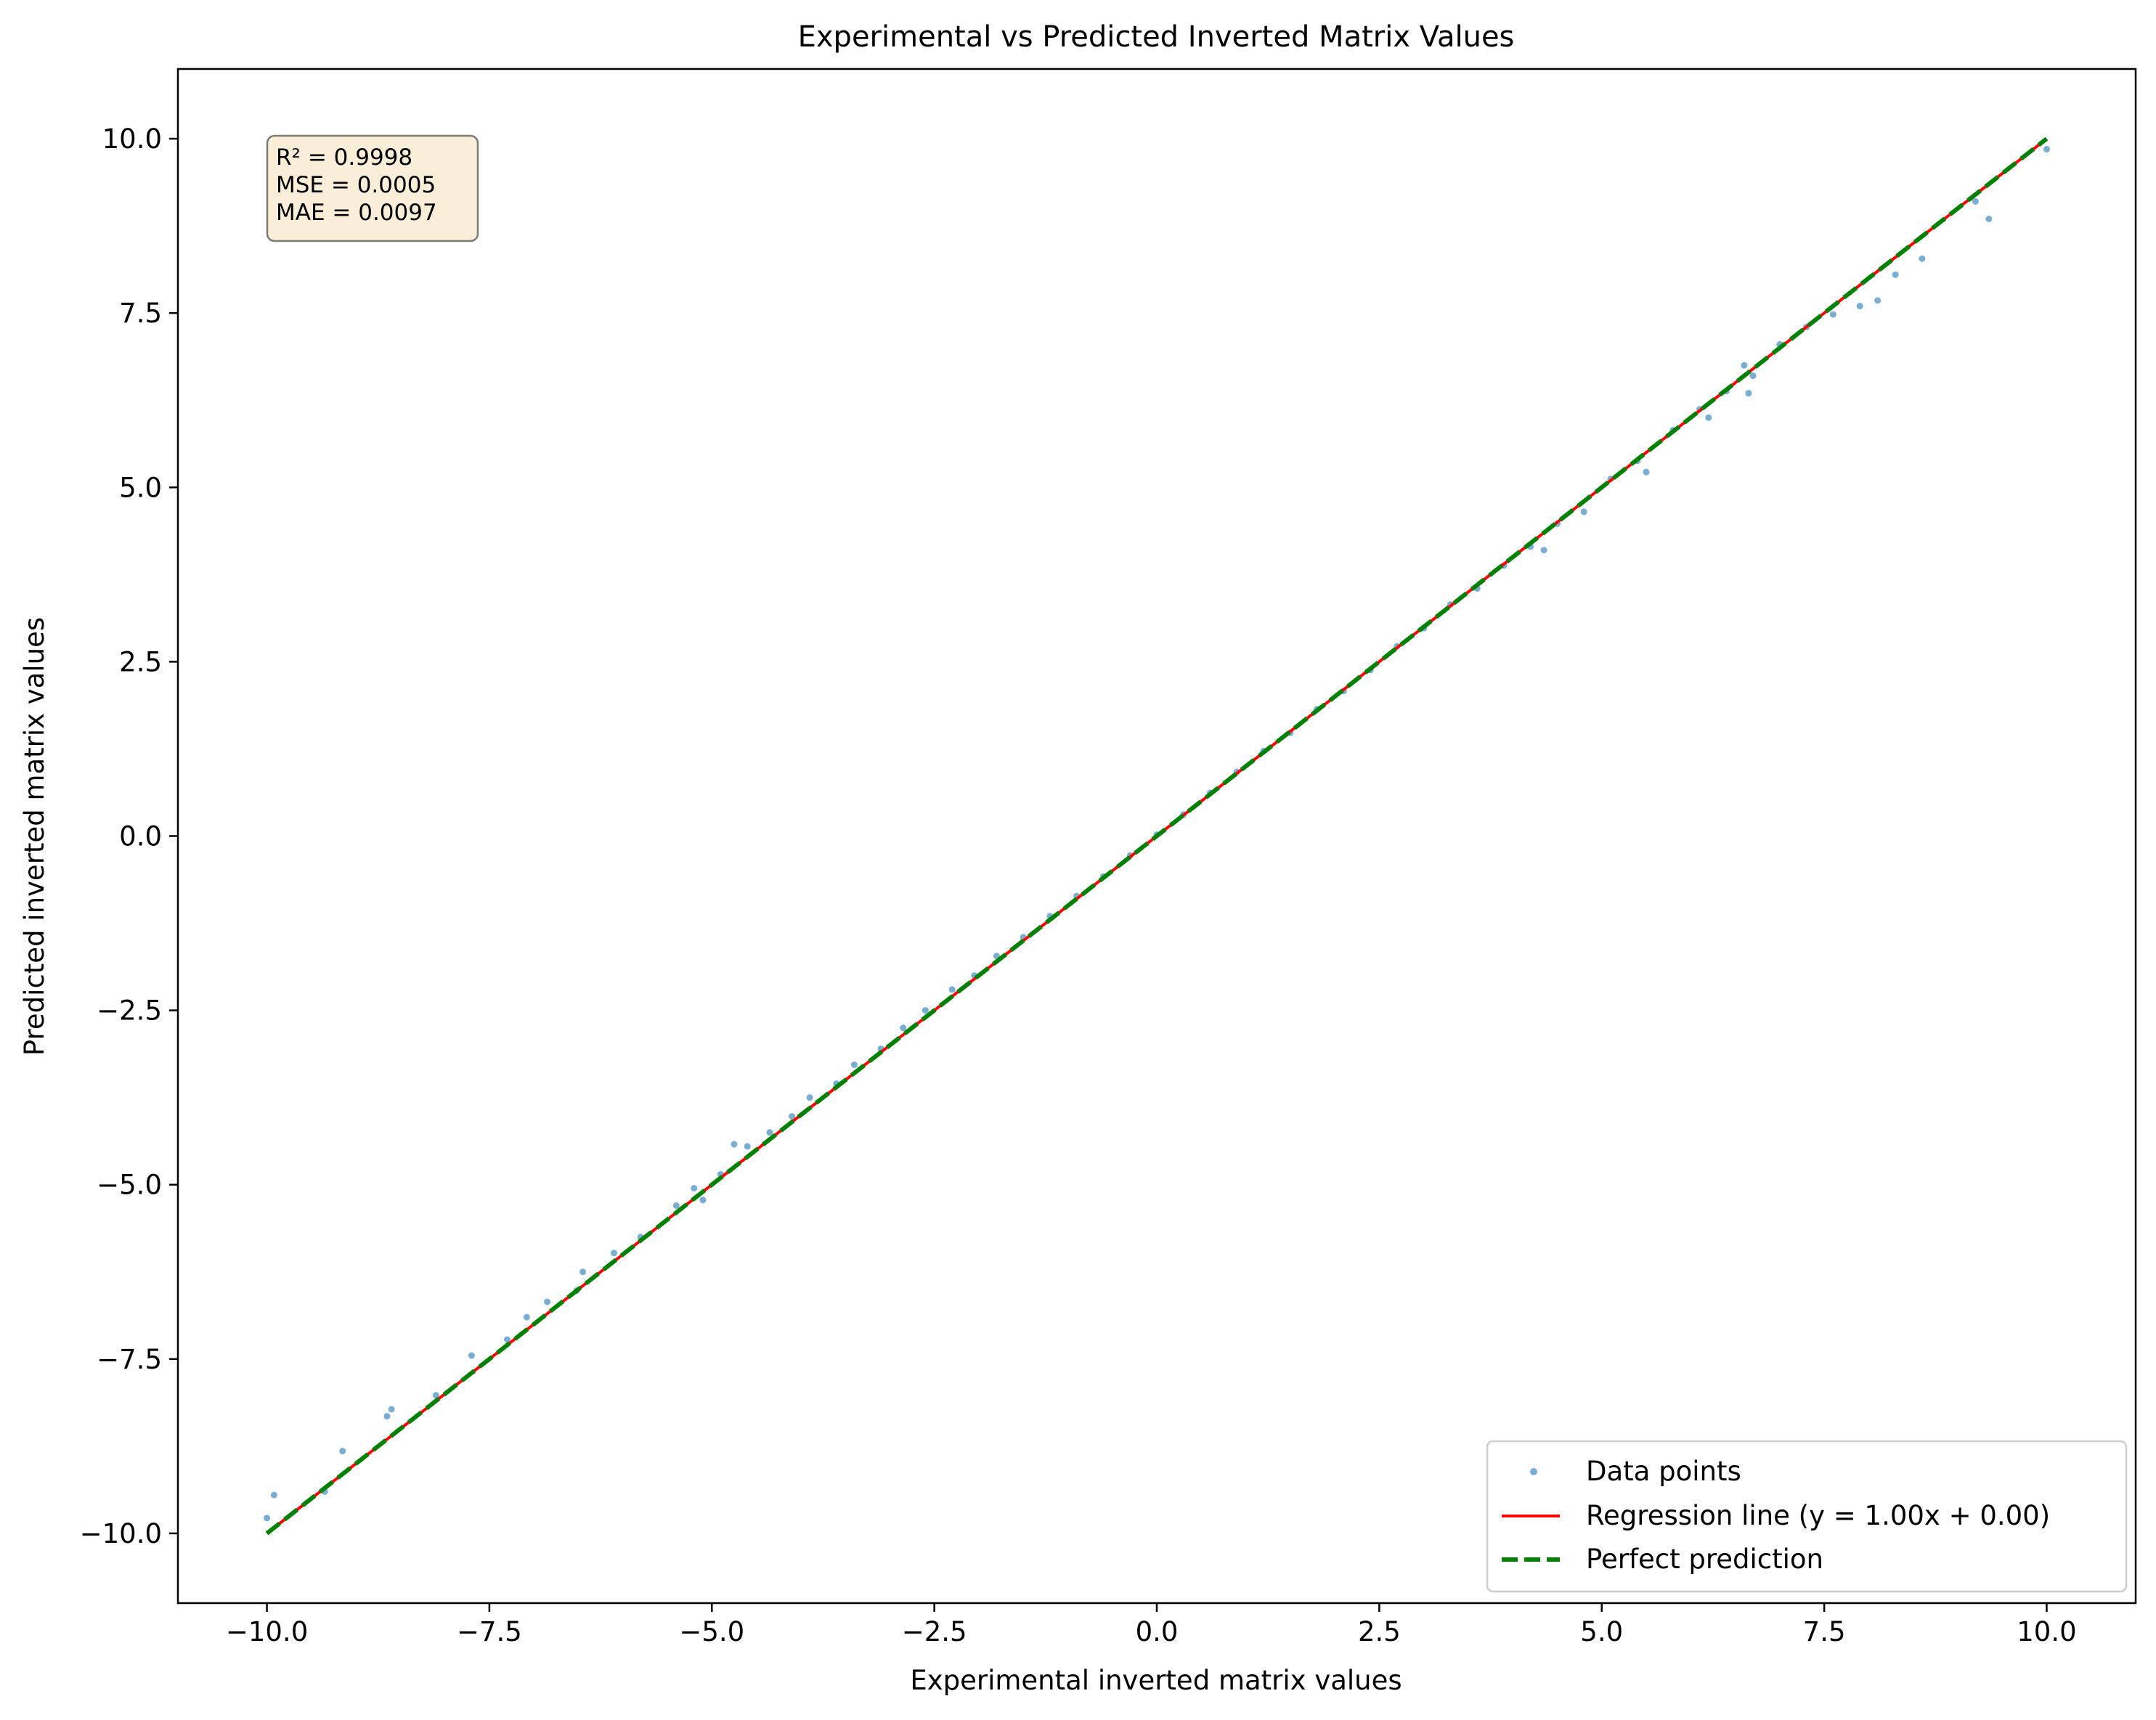 Image resolution: width=2156 pixels, height=1720 pixels. Describe the element at coordinates (1379, 1631) in the screenshot. I see `x-tick-label: 2.5` at that location.